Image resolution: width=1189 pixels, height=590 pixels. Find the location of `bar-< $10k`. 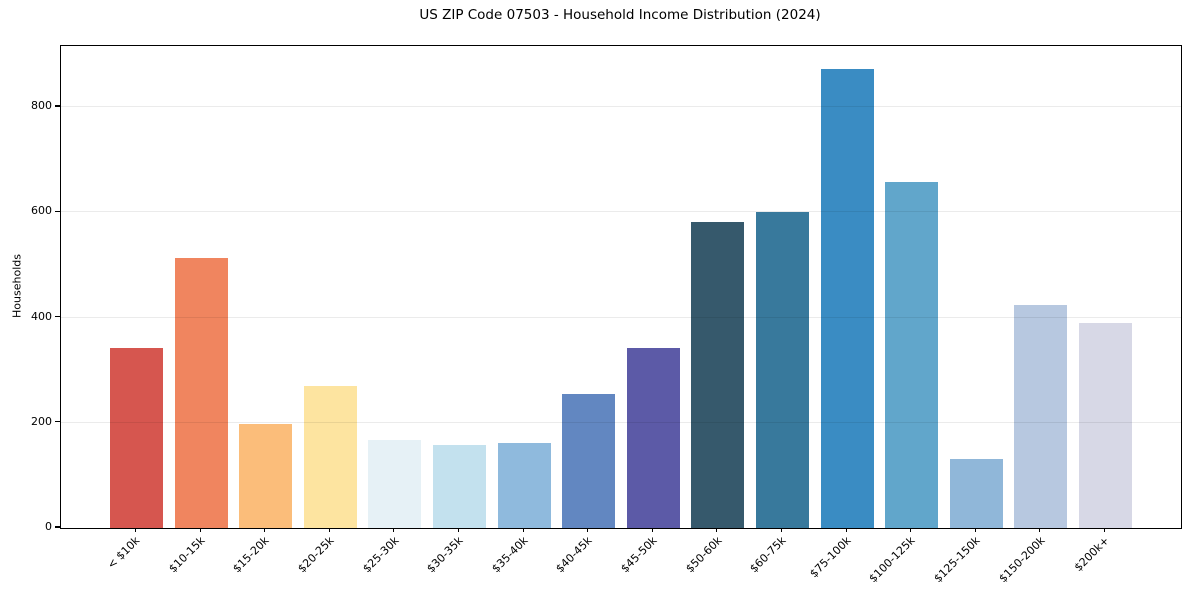

bar-< $10k is located at coordinates (136, 437).